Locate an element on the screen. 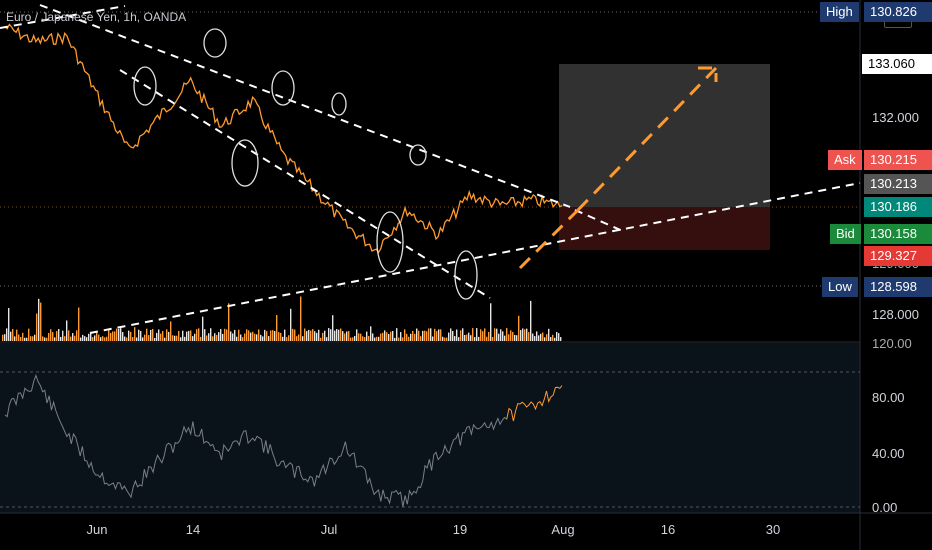 This screenshot has height=550, width=932. trend-line-top is located at coordinates (63, 17).